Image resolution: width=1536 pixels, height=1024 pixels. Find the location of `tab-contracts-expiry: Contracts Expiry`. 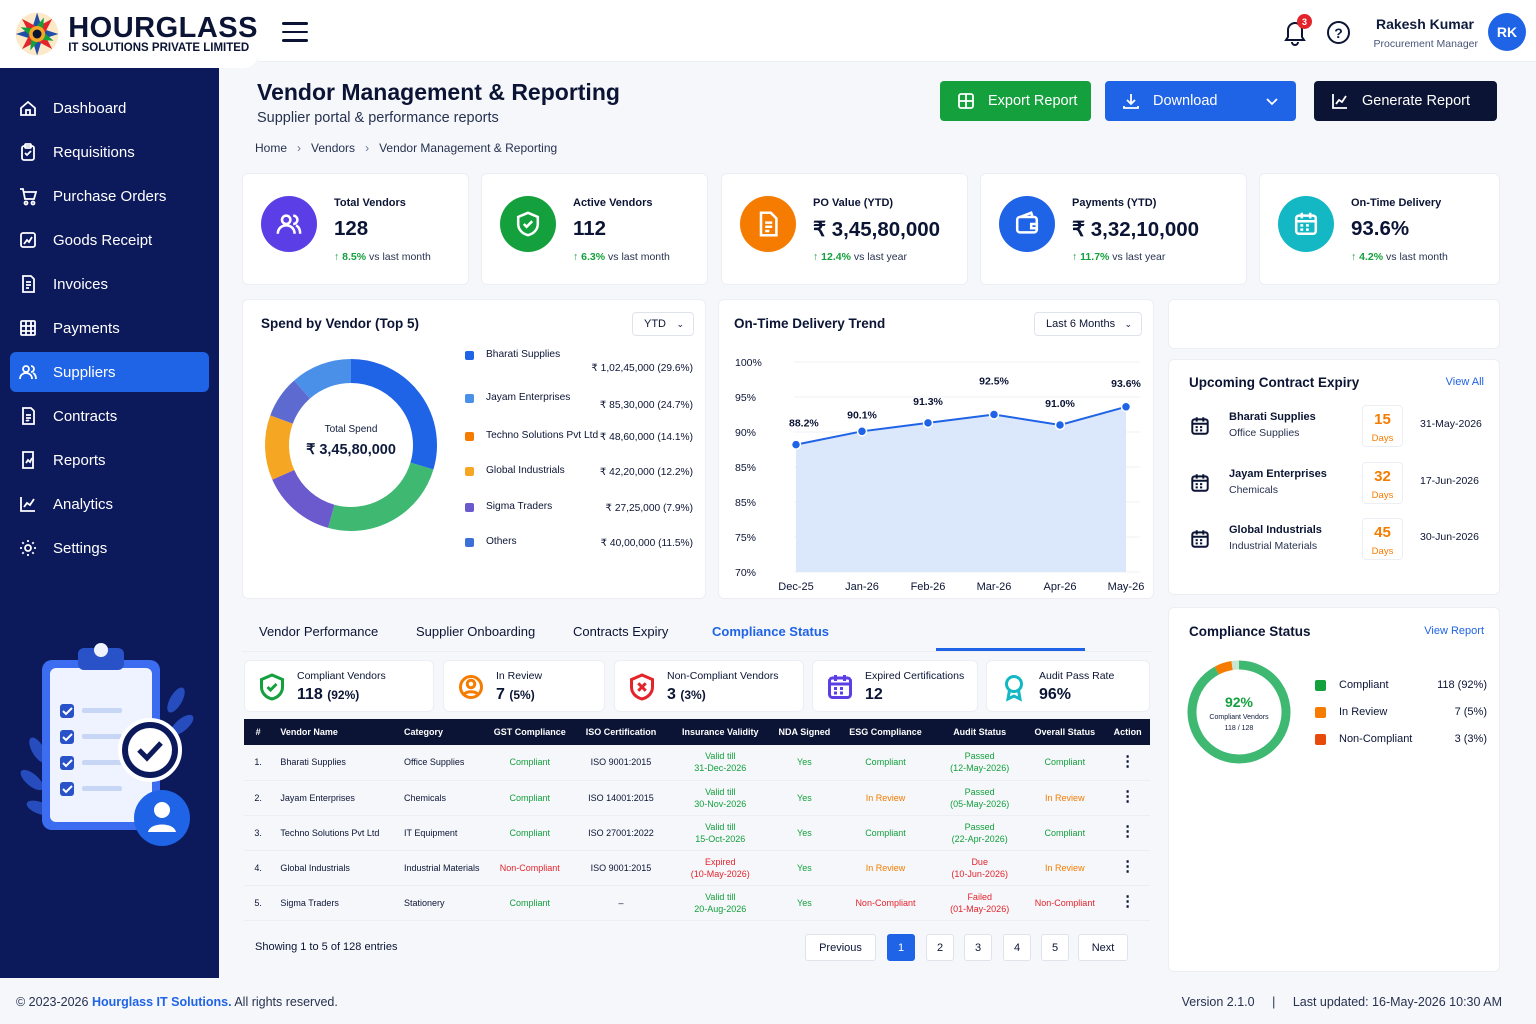

tab-contracts-expiry: Contracts Expiry is located at coordinates (621, 631).